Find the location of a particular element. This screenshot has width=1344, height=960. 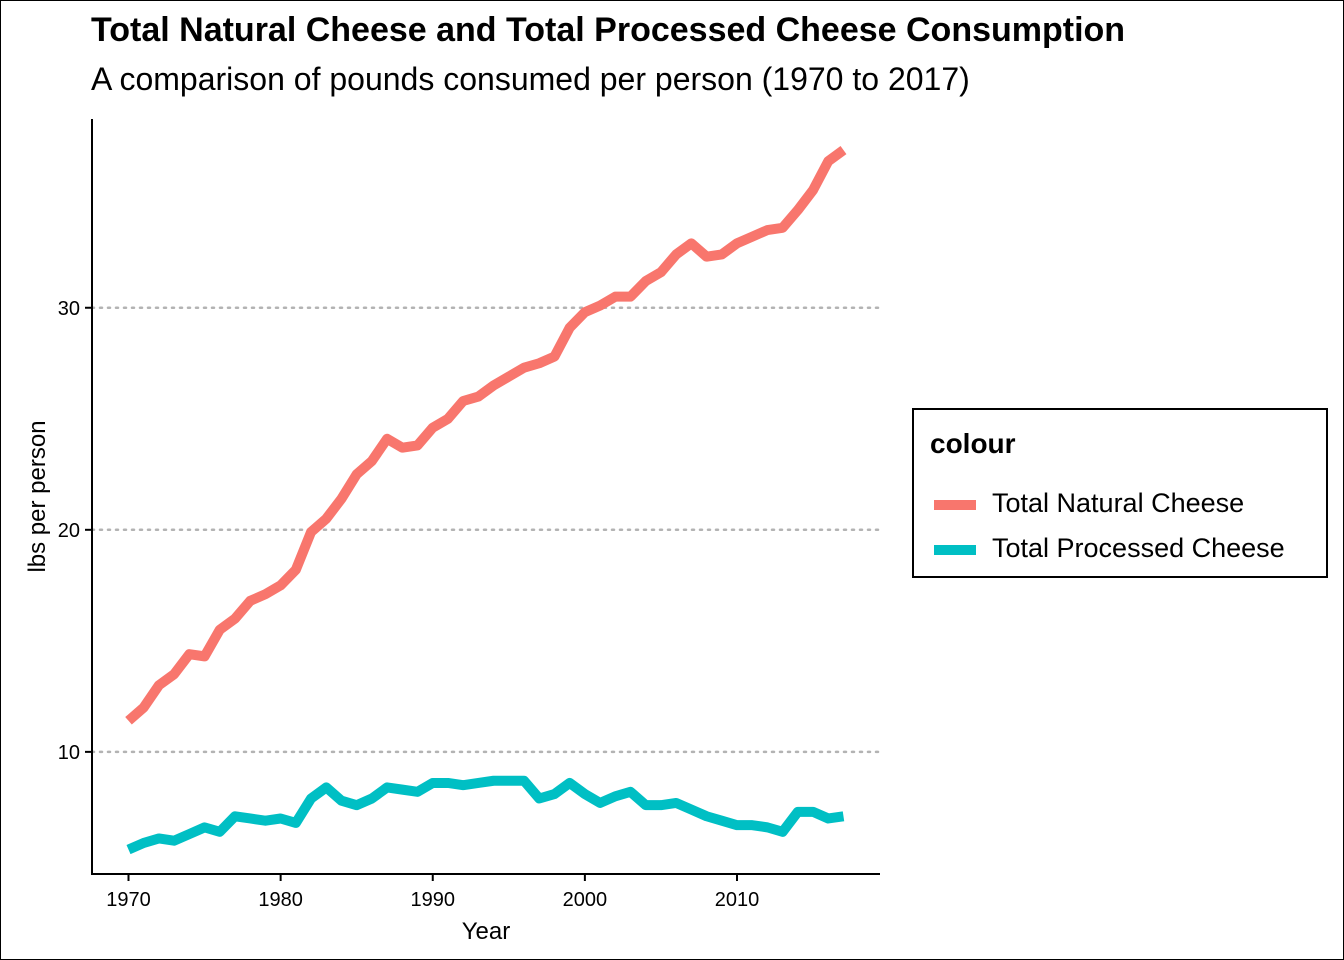

legend-item-processed-cheese: Total Processed Cheese is located at coordinates (1129, 550).